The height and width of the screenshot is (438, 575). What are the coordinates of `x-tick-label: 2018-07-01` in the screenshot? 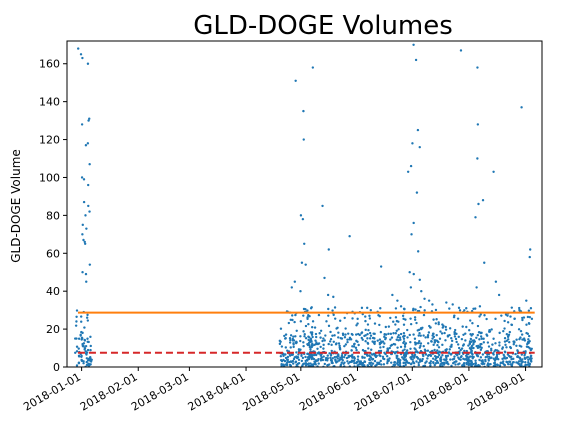 It's located at (383, 391).